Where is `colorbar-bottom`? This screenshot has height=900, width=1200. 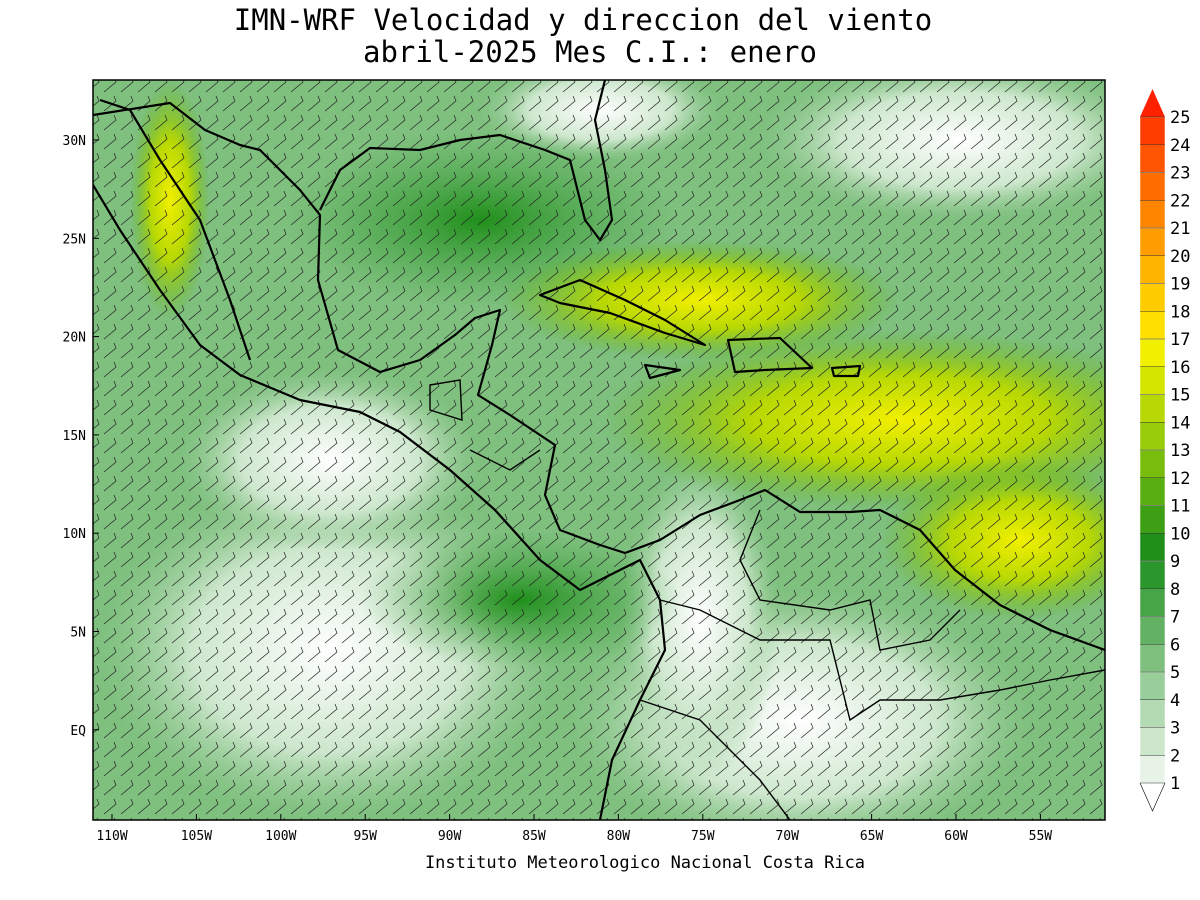 colorbar-bottom is located at coordinates (1152, 797).